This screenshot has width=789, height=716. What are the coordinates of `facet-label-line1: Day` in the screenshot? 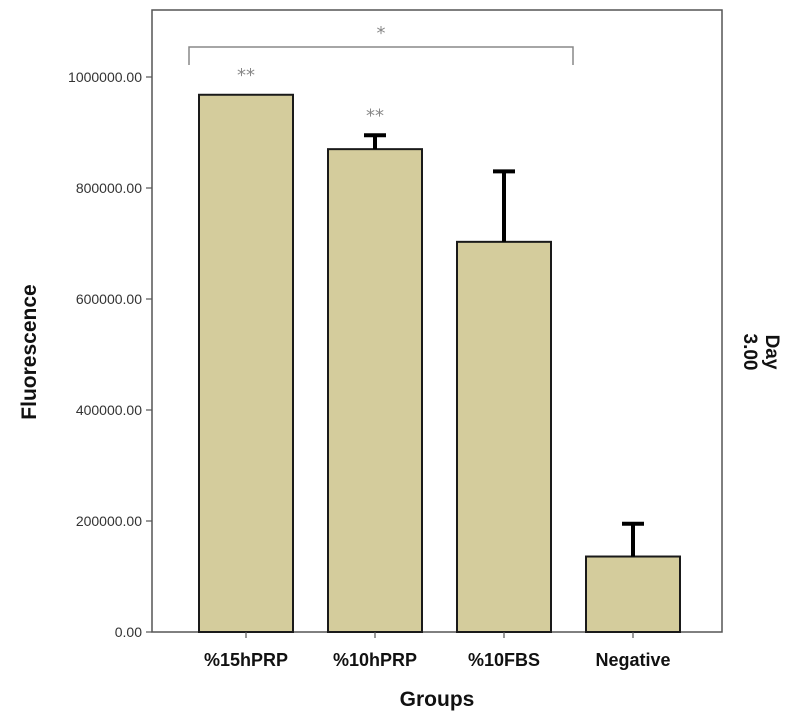 It's located at (771, 352).